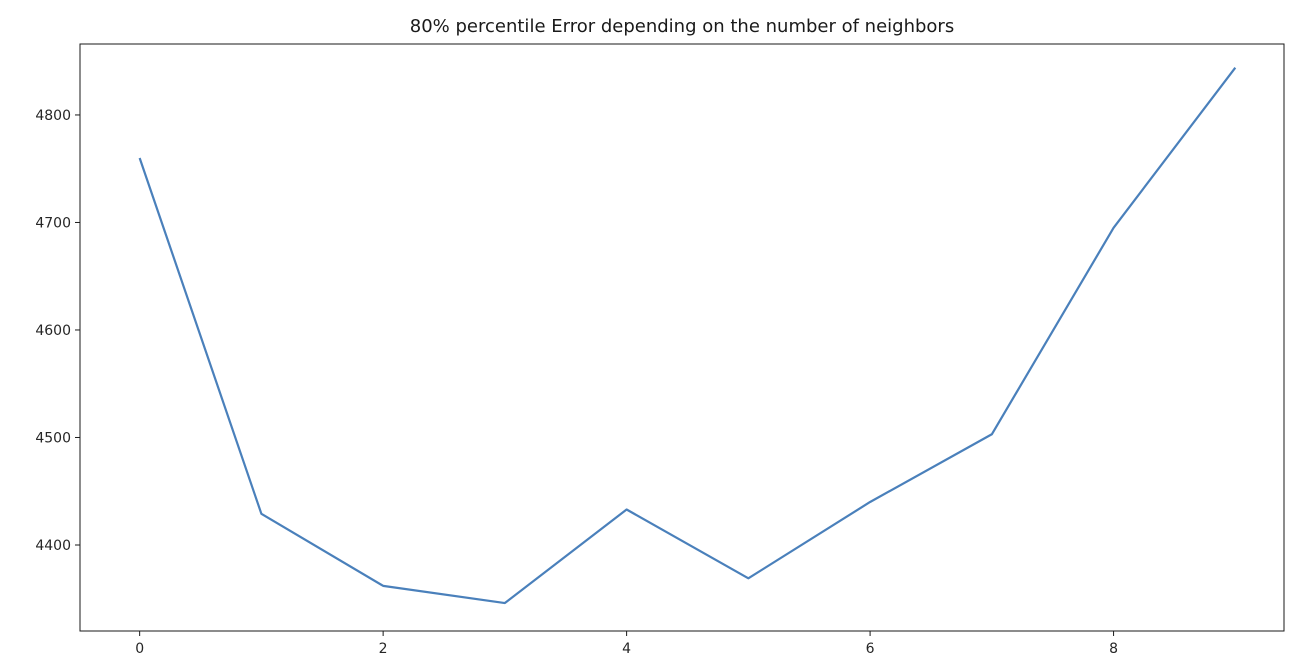  I want to click on x-tick-label: 2, so click(383, 649).